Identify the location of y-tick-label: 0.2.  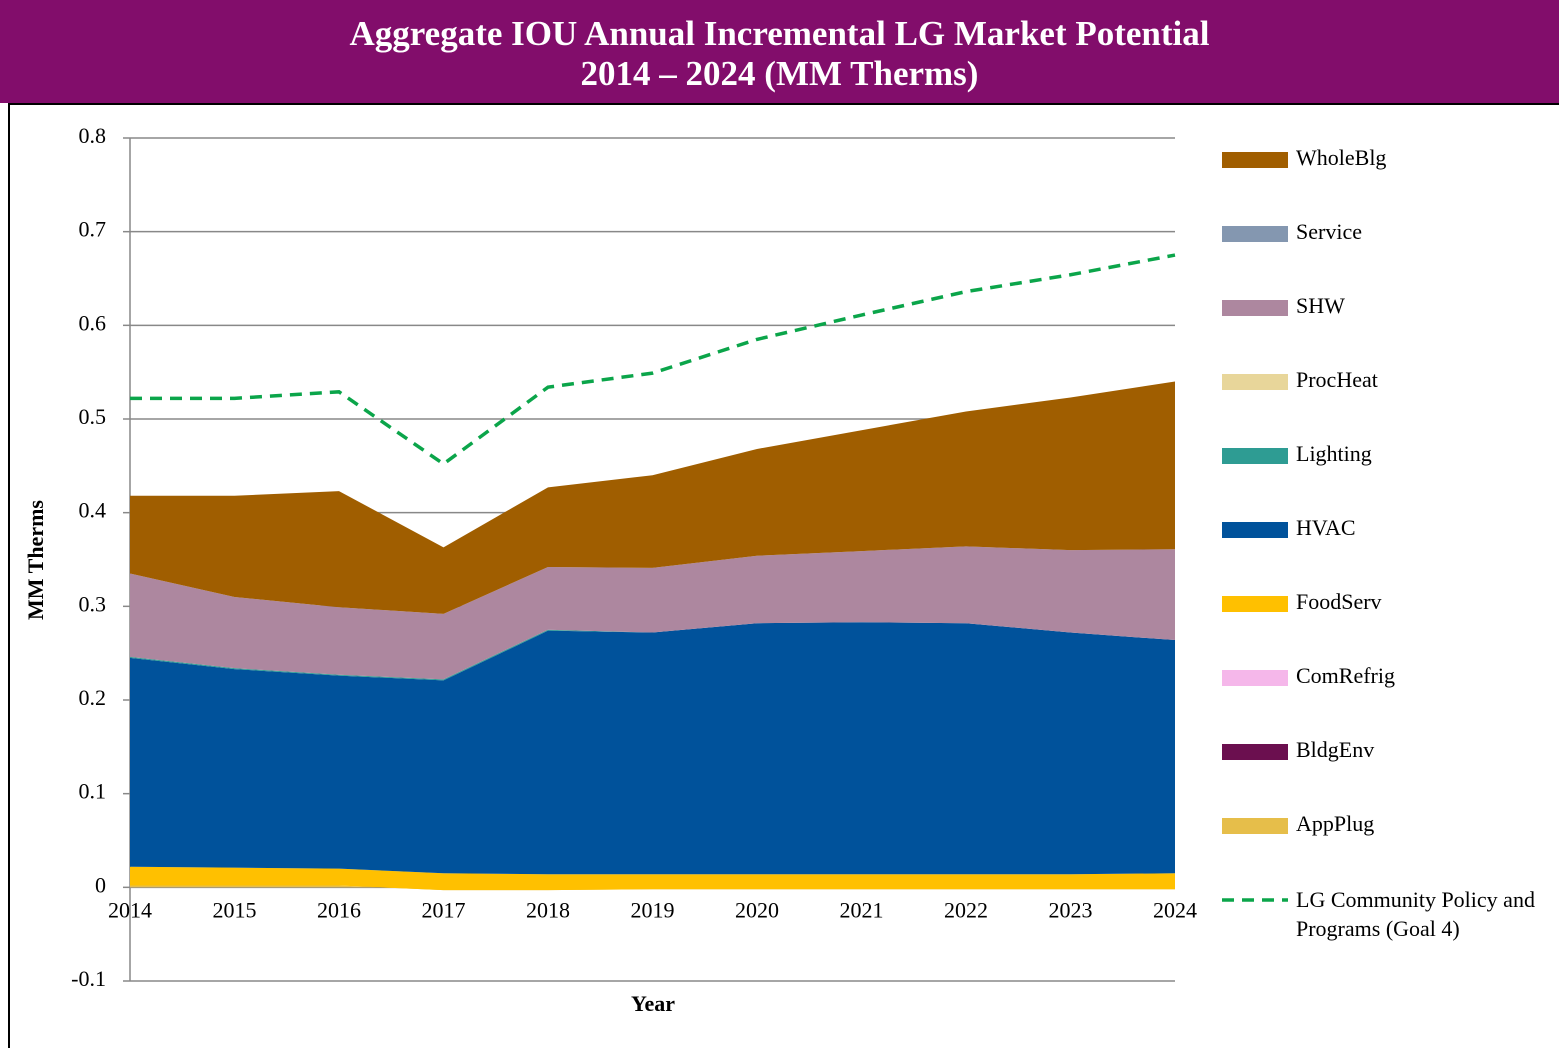
(93, 697).